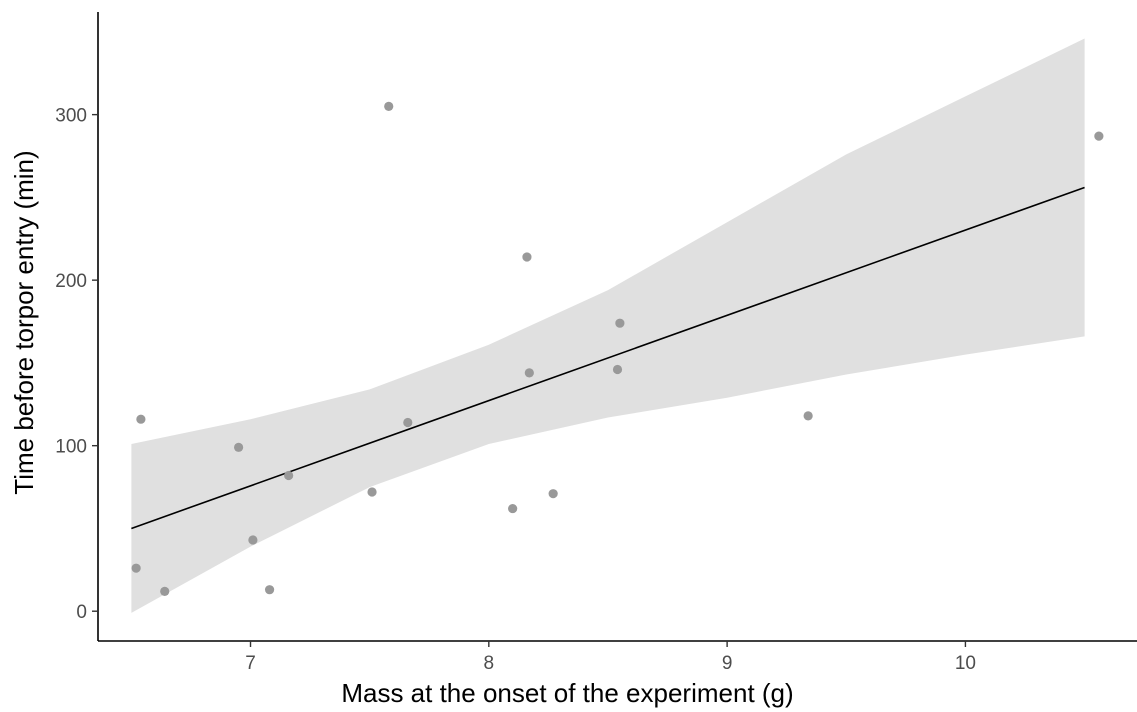  I want to click on x-tick-label: 10, so click(965, 663).